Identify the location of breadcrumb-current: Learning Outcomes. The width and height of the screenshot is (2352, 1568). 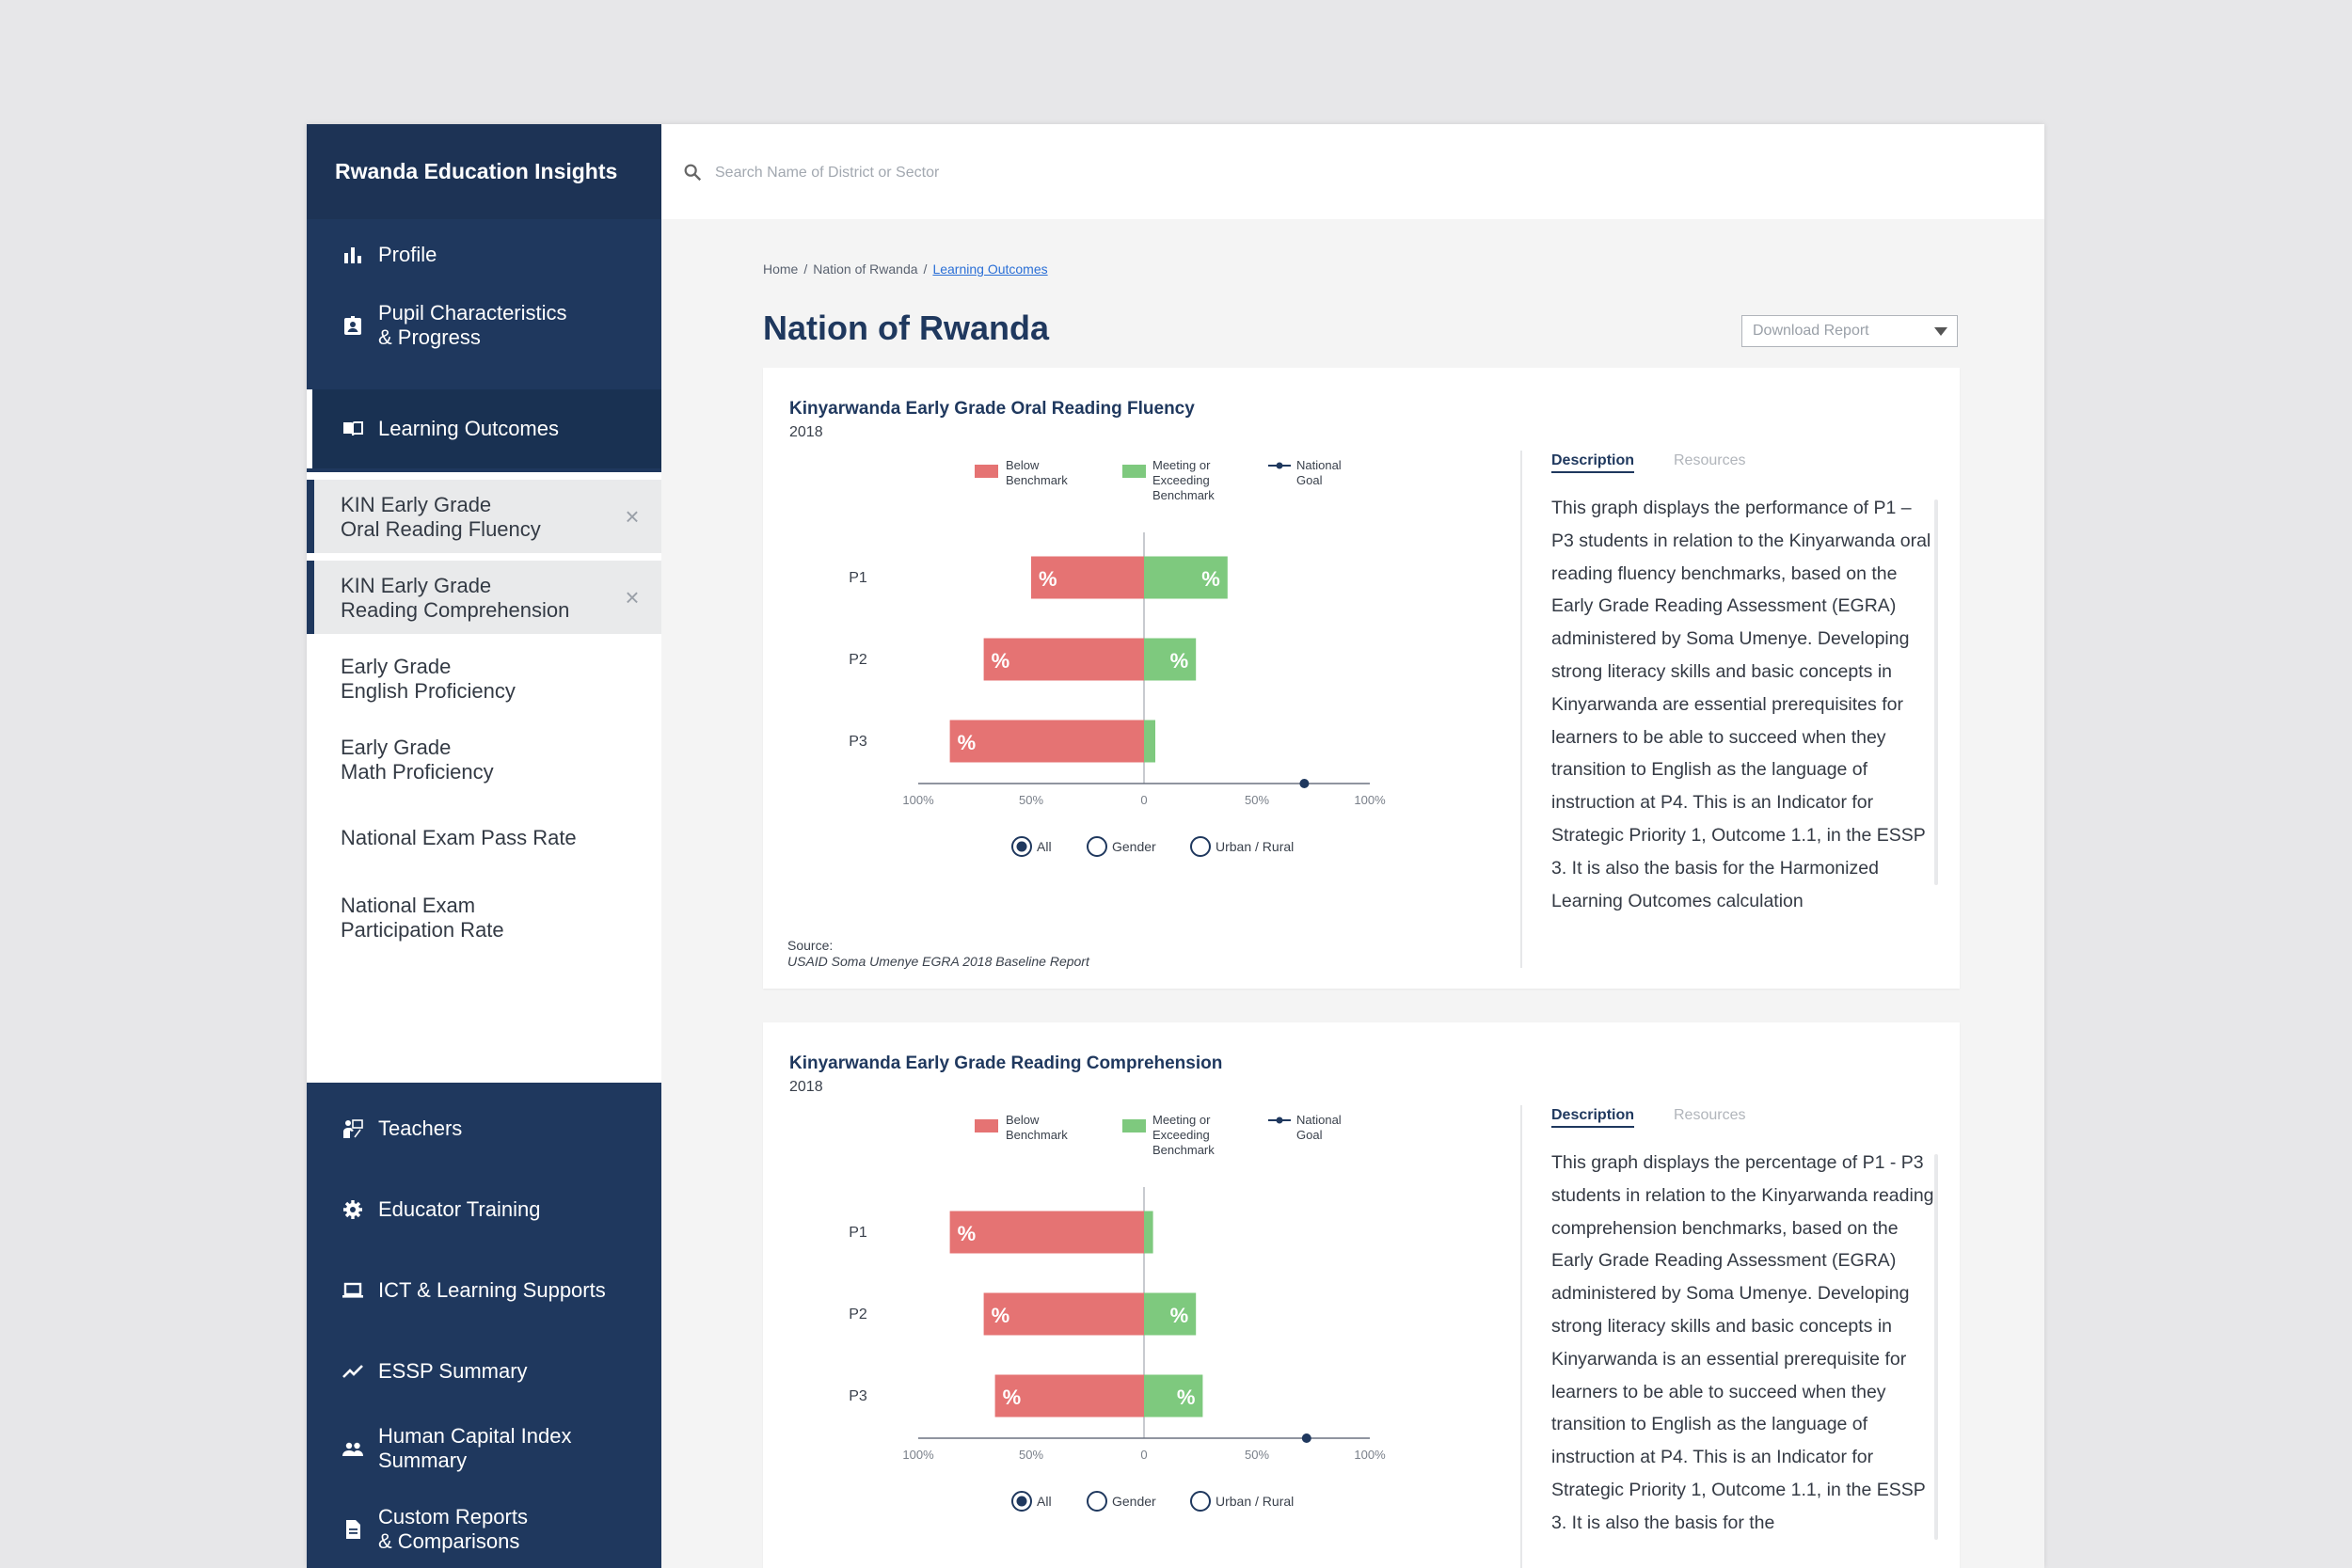
(990, 269).